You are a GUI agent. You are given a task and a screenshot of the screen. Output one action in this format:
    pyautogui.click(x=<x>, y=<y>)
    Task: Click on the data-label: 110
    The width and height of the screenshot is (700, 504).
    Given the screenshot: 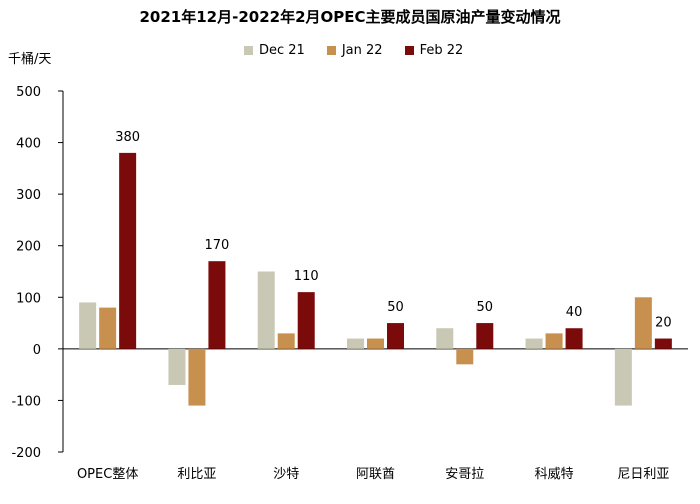 What is the action you would take?
    pyautogui.click(x=306, y=276)
    